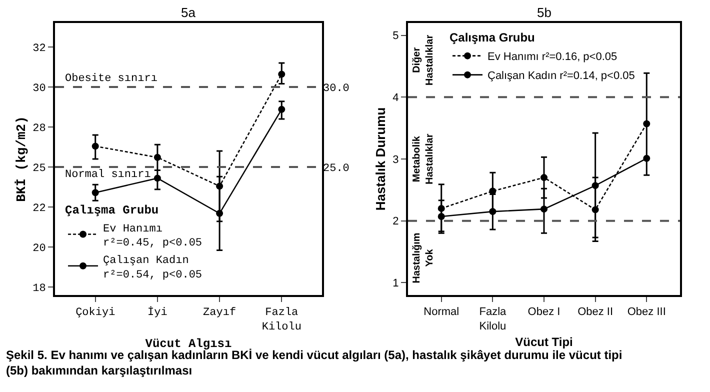 The width and height of the screenshot is (710, 392). What do you see at coordinates (39, 248) in the screenshot?
I see `y-tick-label: 20` at bounding box center [39, 248].